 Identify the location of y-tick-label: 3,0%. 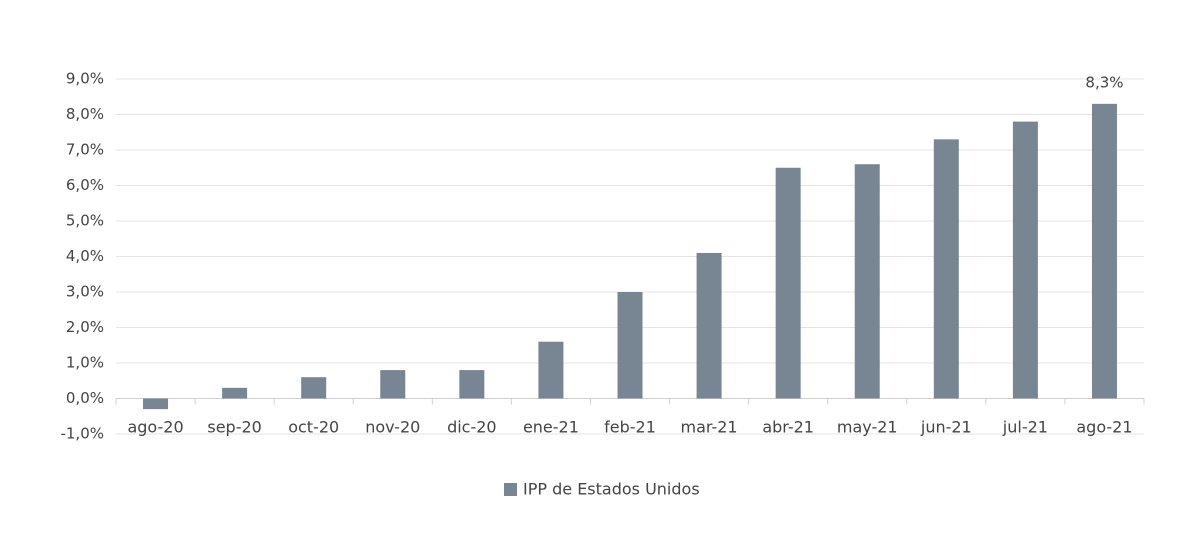
(85, 292).